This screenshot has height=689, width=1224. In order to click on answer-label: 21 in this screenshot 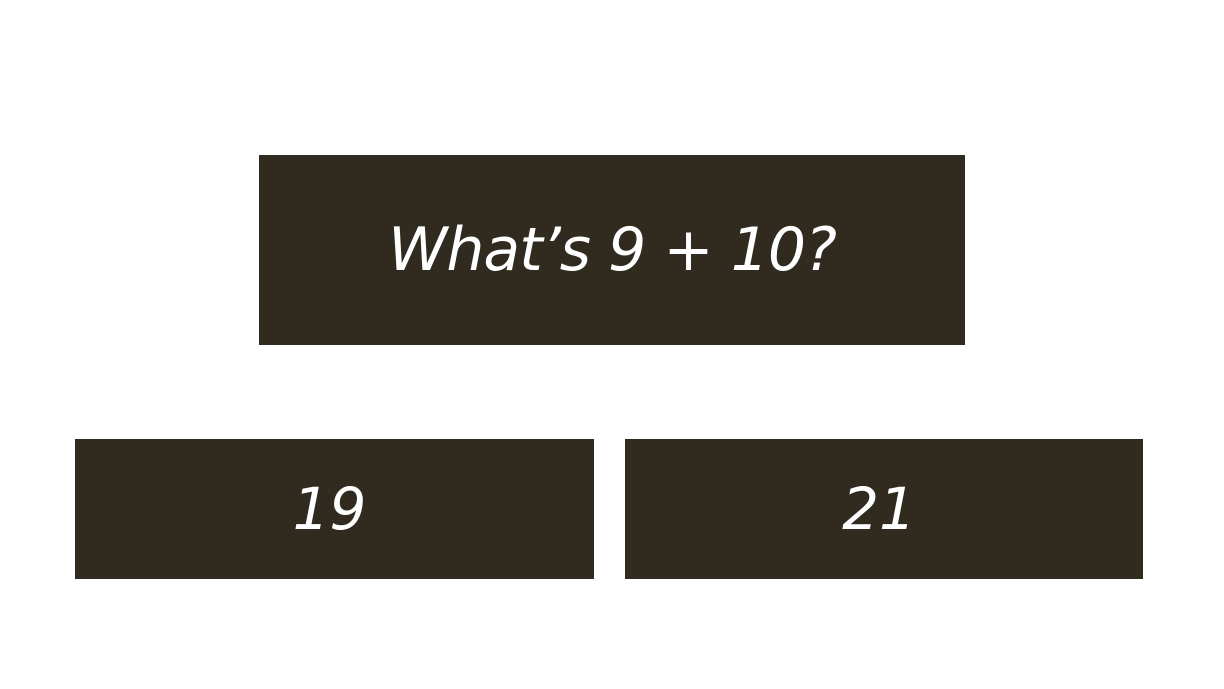, I will do `click(879, 509)`.